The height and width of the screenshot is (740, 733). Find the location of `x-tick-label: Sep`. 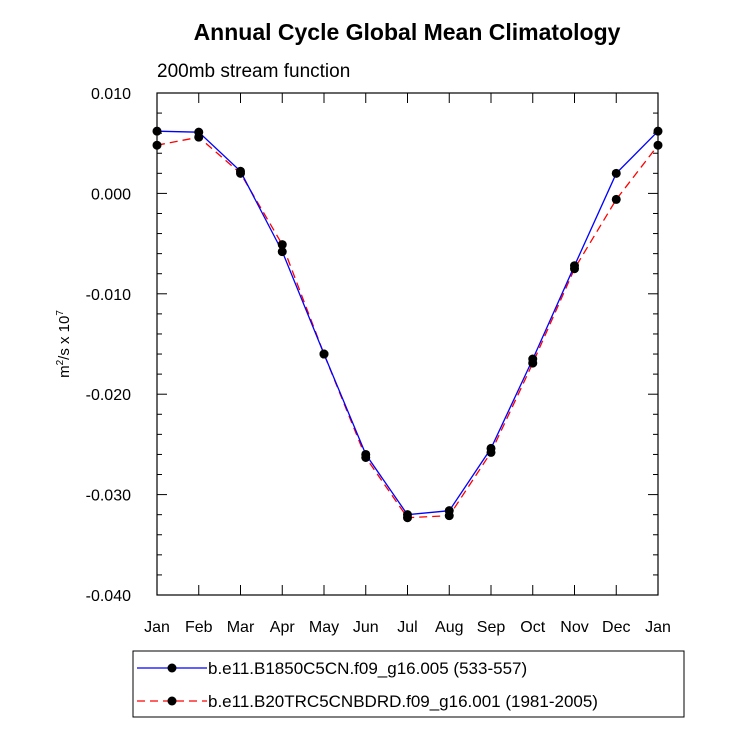

x-tick-label: Sep is located at coordinates (491, 627).